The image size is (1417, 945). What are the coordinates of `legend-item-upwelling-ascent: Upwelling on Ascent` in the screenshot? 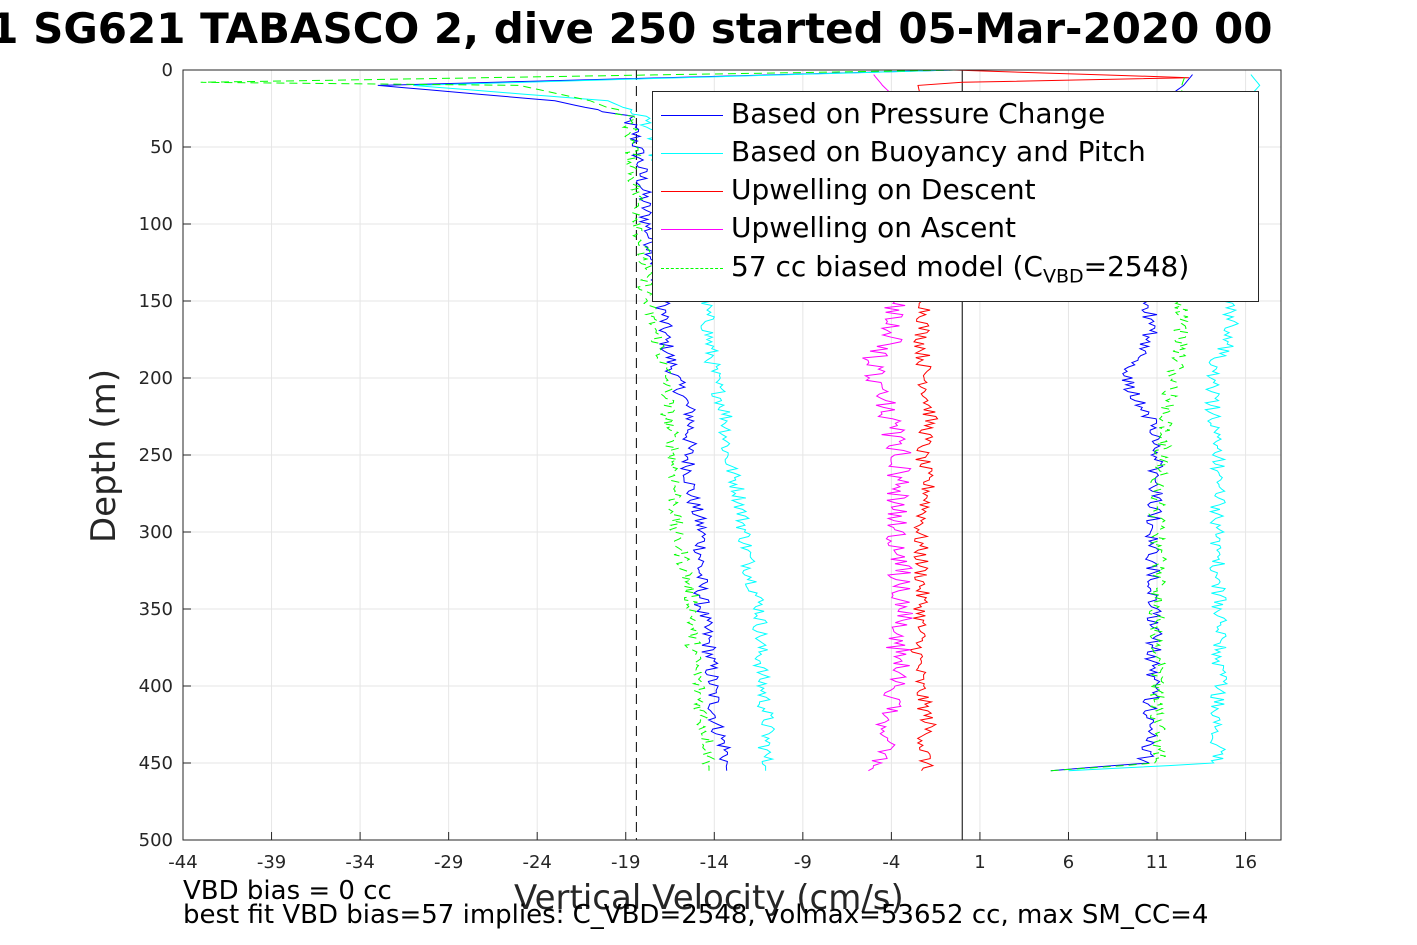 It's located at (958, 229).